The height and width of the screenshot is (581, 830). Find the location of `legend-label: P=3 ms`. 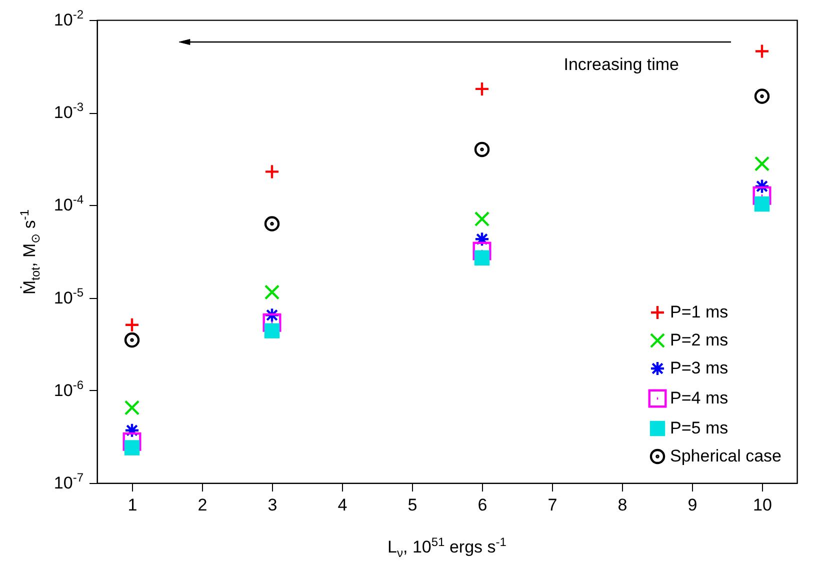

legend-label: P=3 ms is located at coordinates (699, 368).